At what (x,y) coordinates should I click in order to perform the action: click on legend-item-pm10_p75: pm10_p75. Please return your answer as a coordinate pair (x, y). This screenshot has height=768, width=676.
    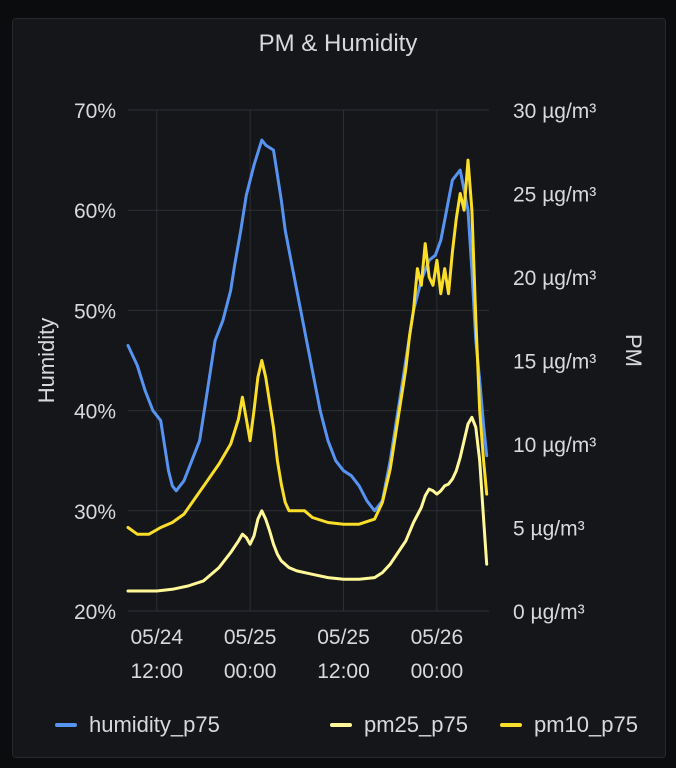
    Looking at the image, I should click on (569, 725).